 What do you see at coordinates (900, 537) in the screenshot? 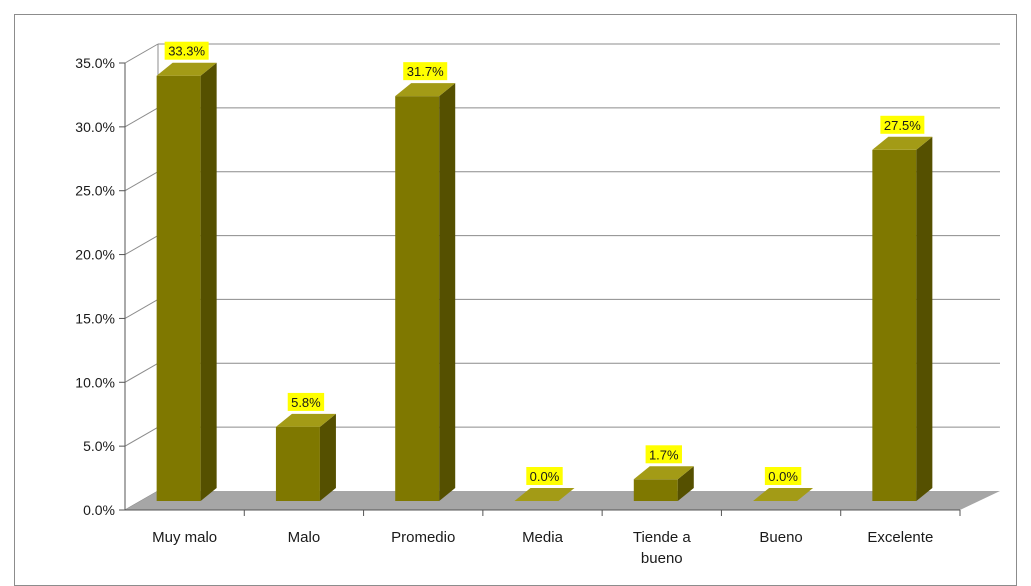
I see `category-label: Excelente` at bounding box center [900, 537].